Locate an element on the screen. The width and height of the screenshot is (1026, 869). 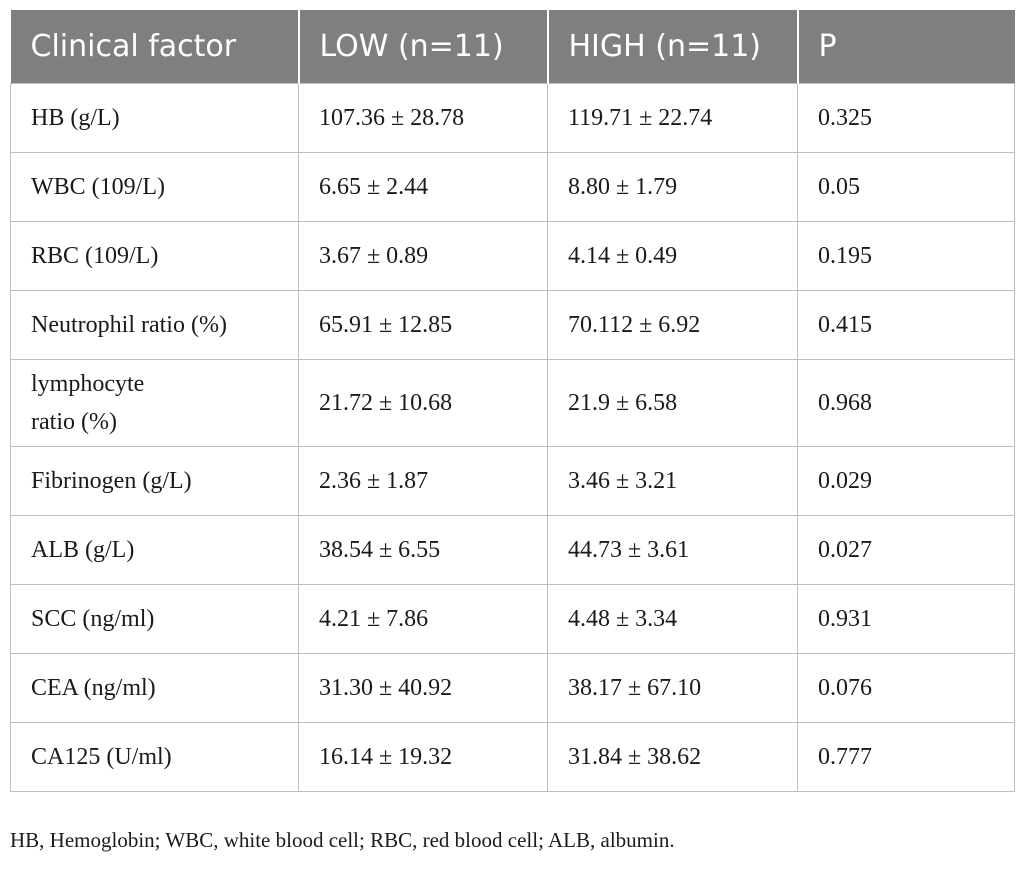
cell-low: 4.21 ± 7.86 is located at coordinates (423, 619).